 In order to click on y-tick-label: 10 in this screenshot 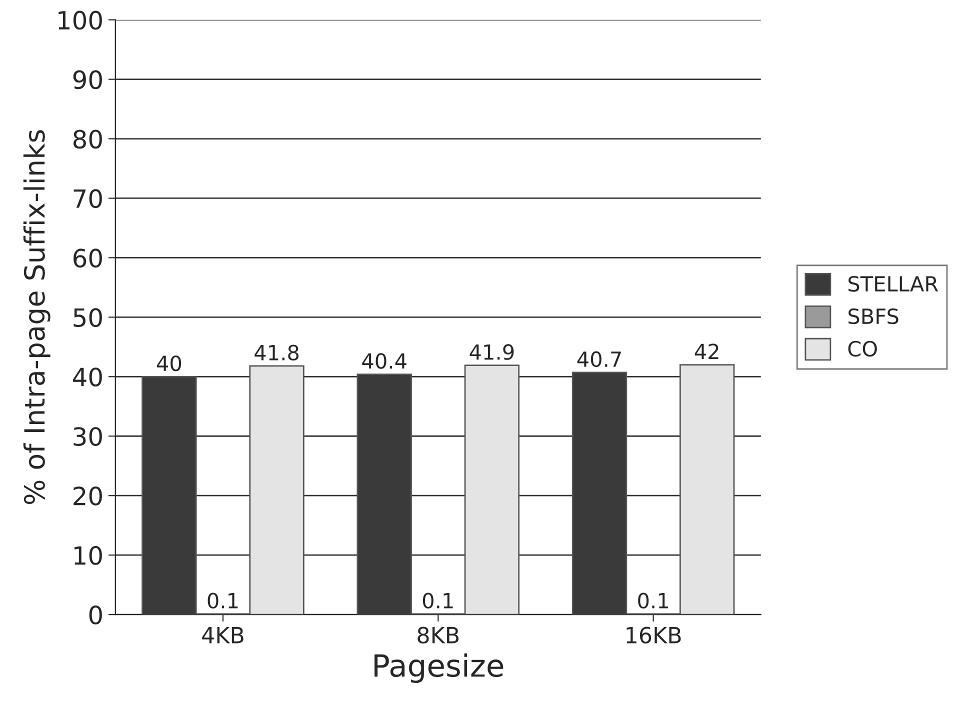, I will do `click(88, 555)`.